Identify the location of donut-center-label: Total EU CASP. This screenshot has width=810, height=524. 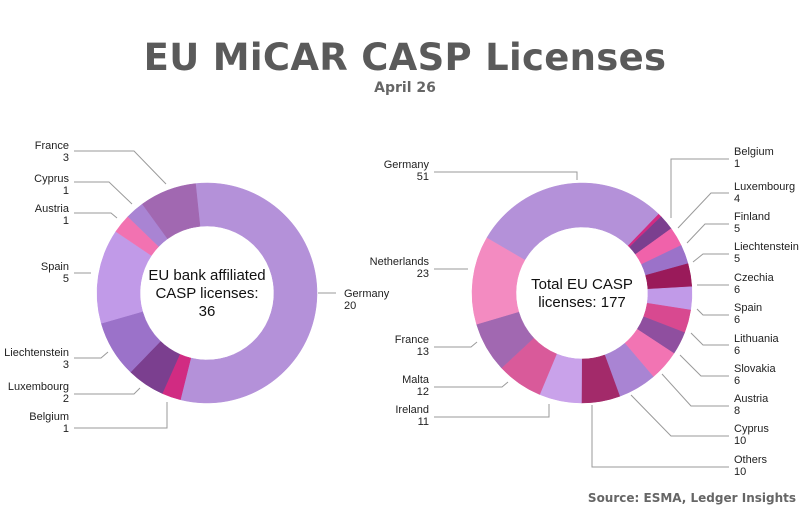
(582, 284).